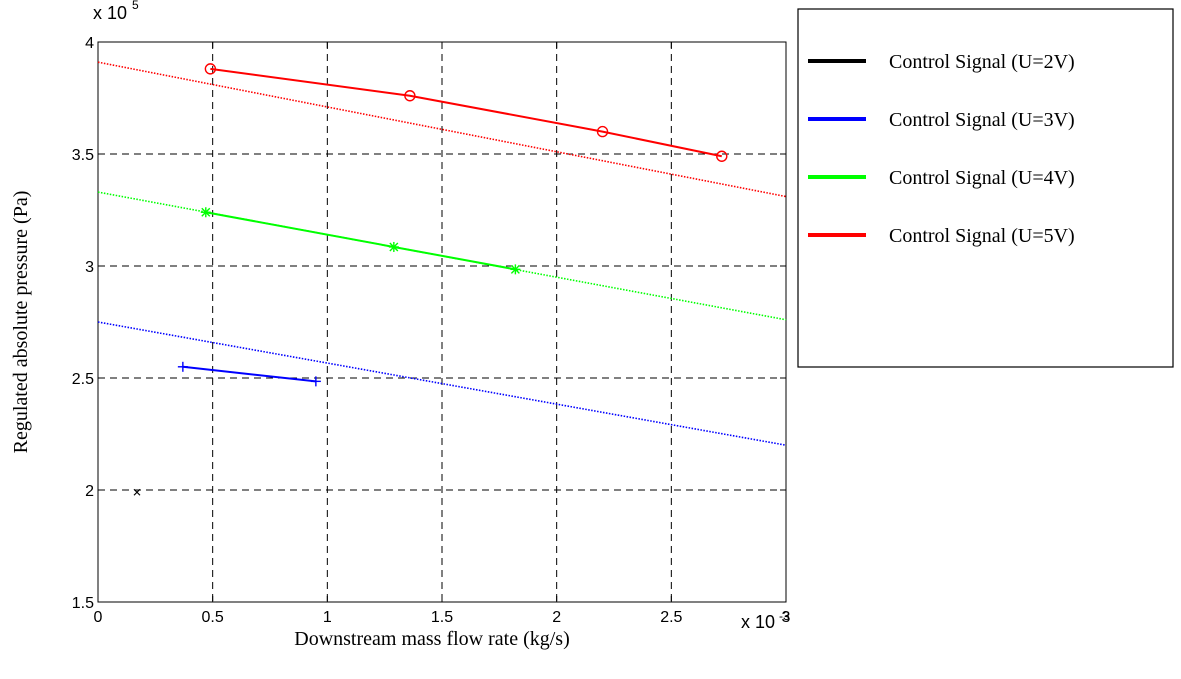 The width and height of the screenshot is (1181, 679). What do you see at coordinates (83, 603) in the screenshot?
I see `y-tick-label: 1.5` at bounding box center [83, 603].